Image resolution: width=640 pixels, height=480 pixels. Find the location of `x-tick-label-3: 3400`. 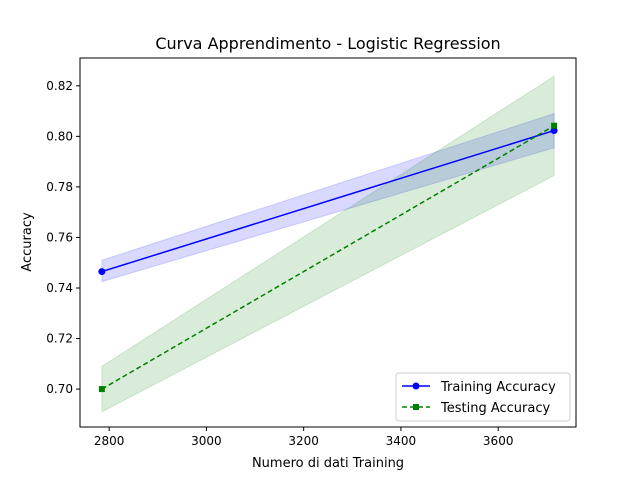

x-tick-label-3: 3400 is located at coordinates (401, 441).